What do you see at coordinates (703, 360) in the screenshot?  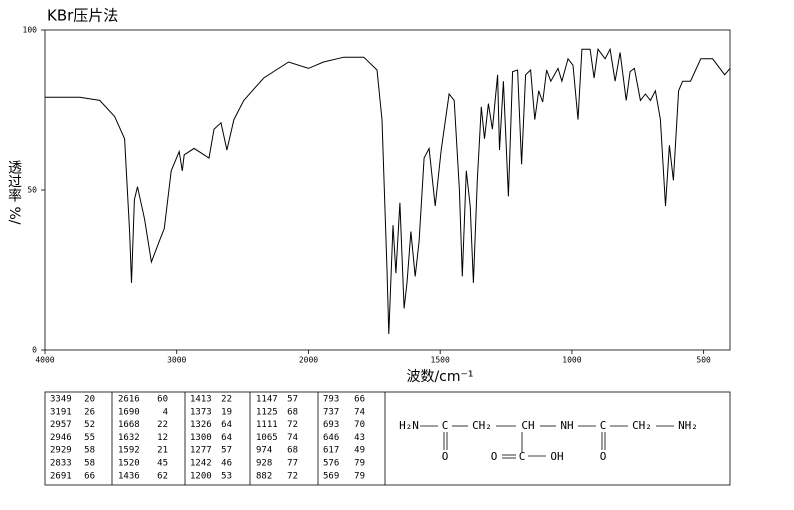 I see `x-tick-label: 500` at bounding box center [703, 360].